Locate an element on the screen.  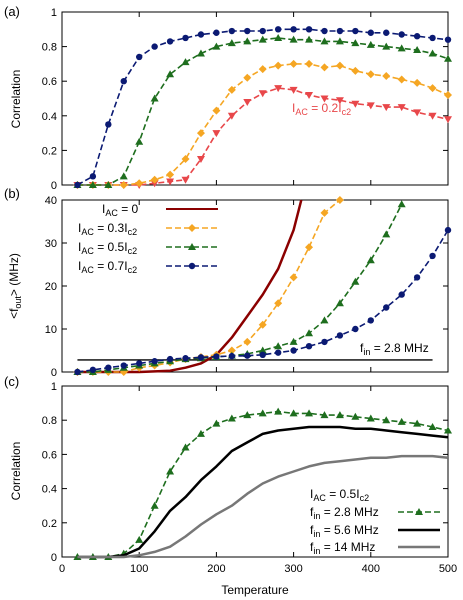
xtick-label-c-0: 0 is located at coordinates (62, 569).